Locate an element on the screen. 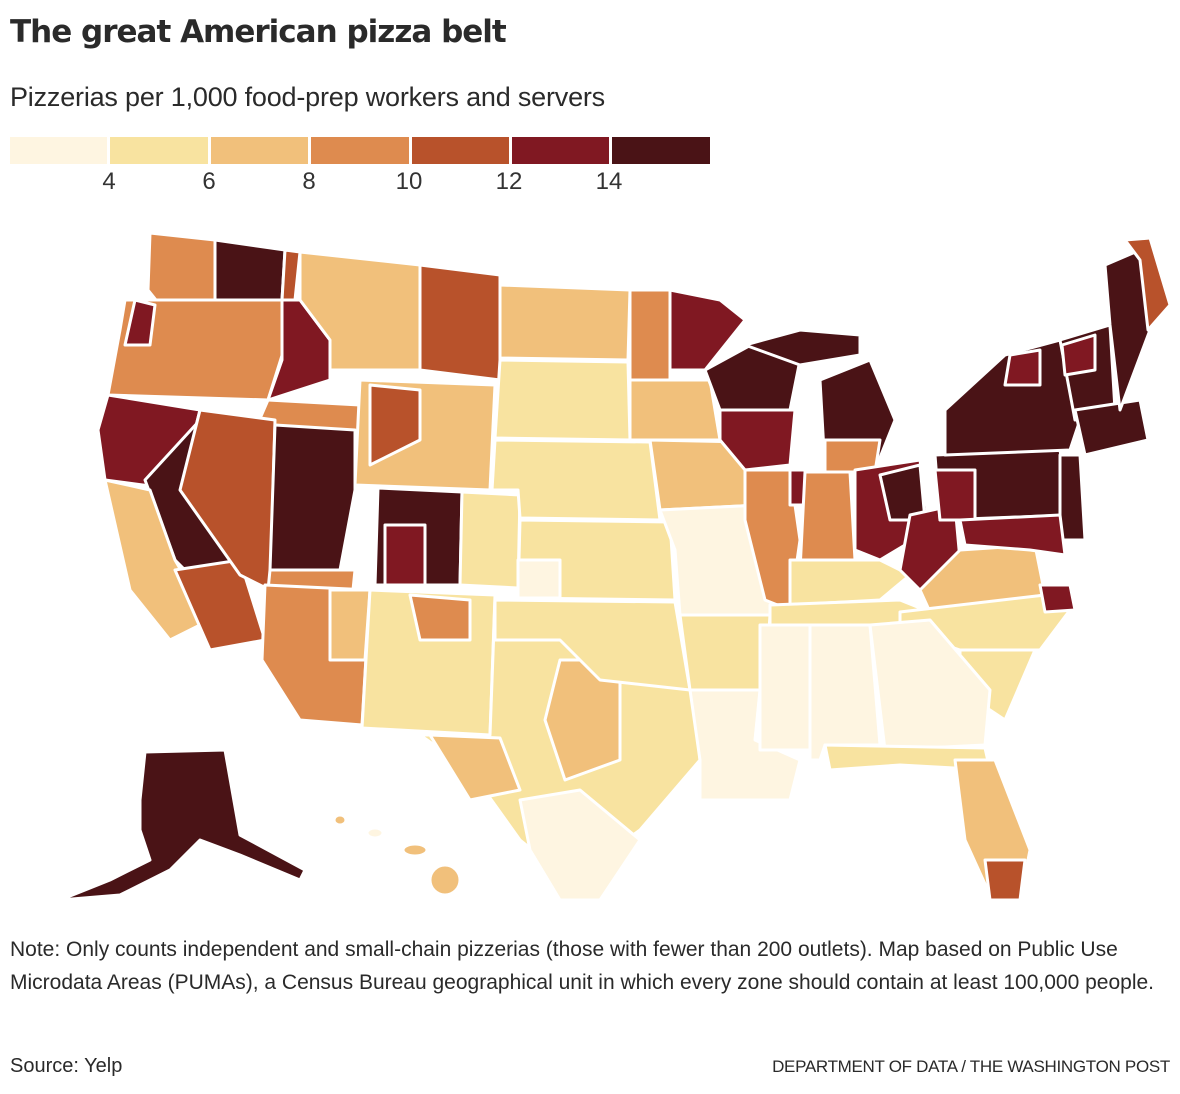 The height and width of the screenshot is (1094, 1180). region-fl-panhandle is located at coordinates (907, 757).